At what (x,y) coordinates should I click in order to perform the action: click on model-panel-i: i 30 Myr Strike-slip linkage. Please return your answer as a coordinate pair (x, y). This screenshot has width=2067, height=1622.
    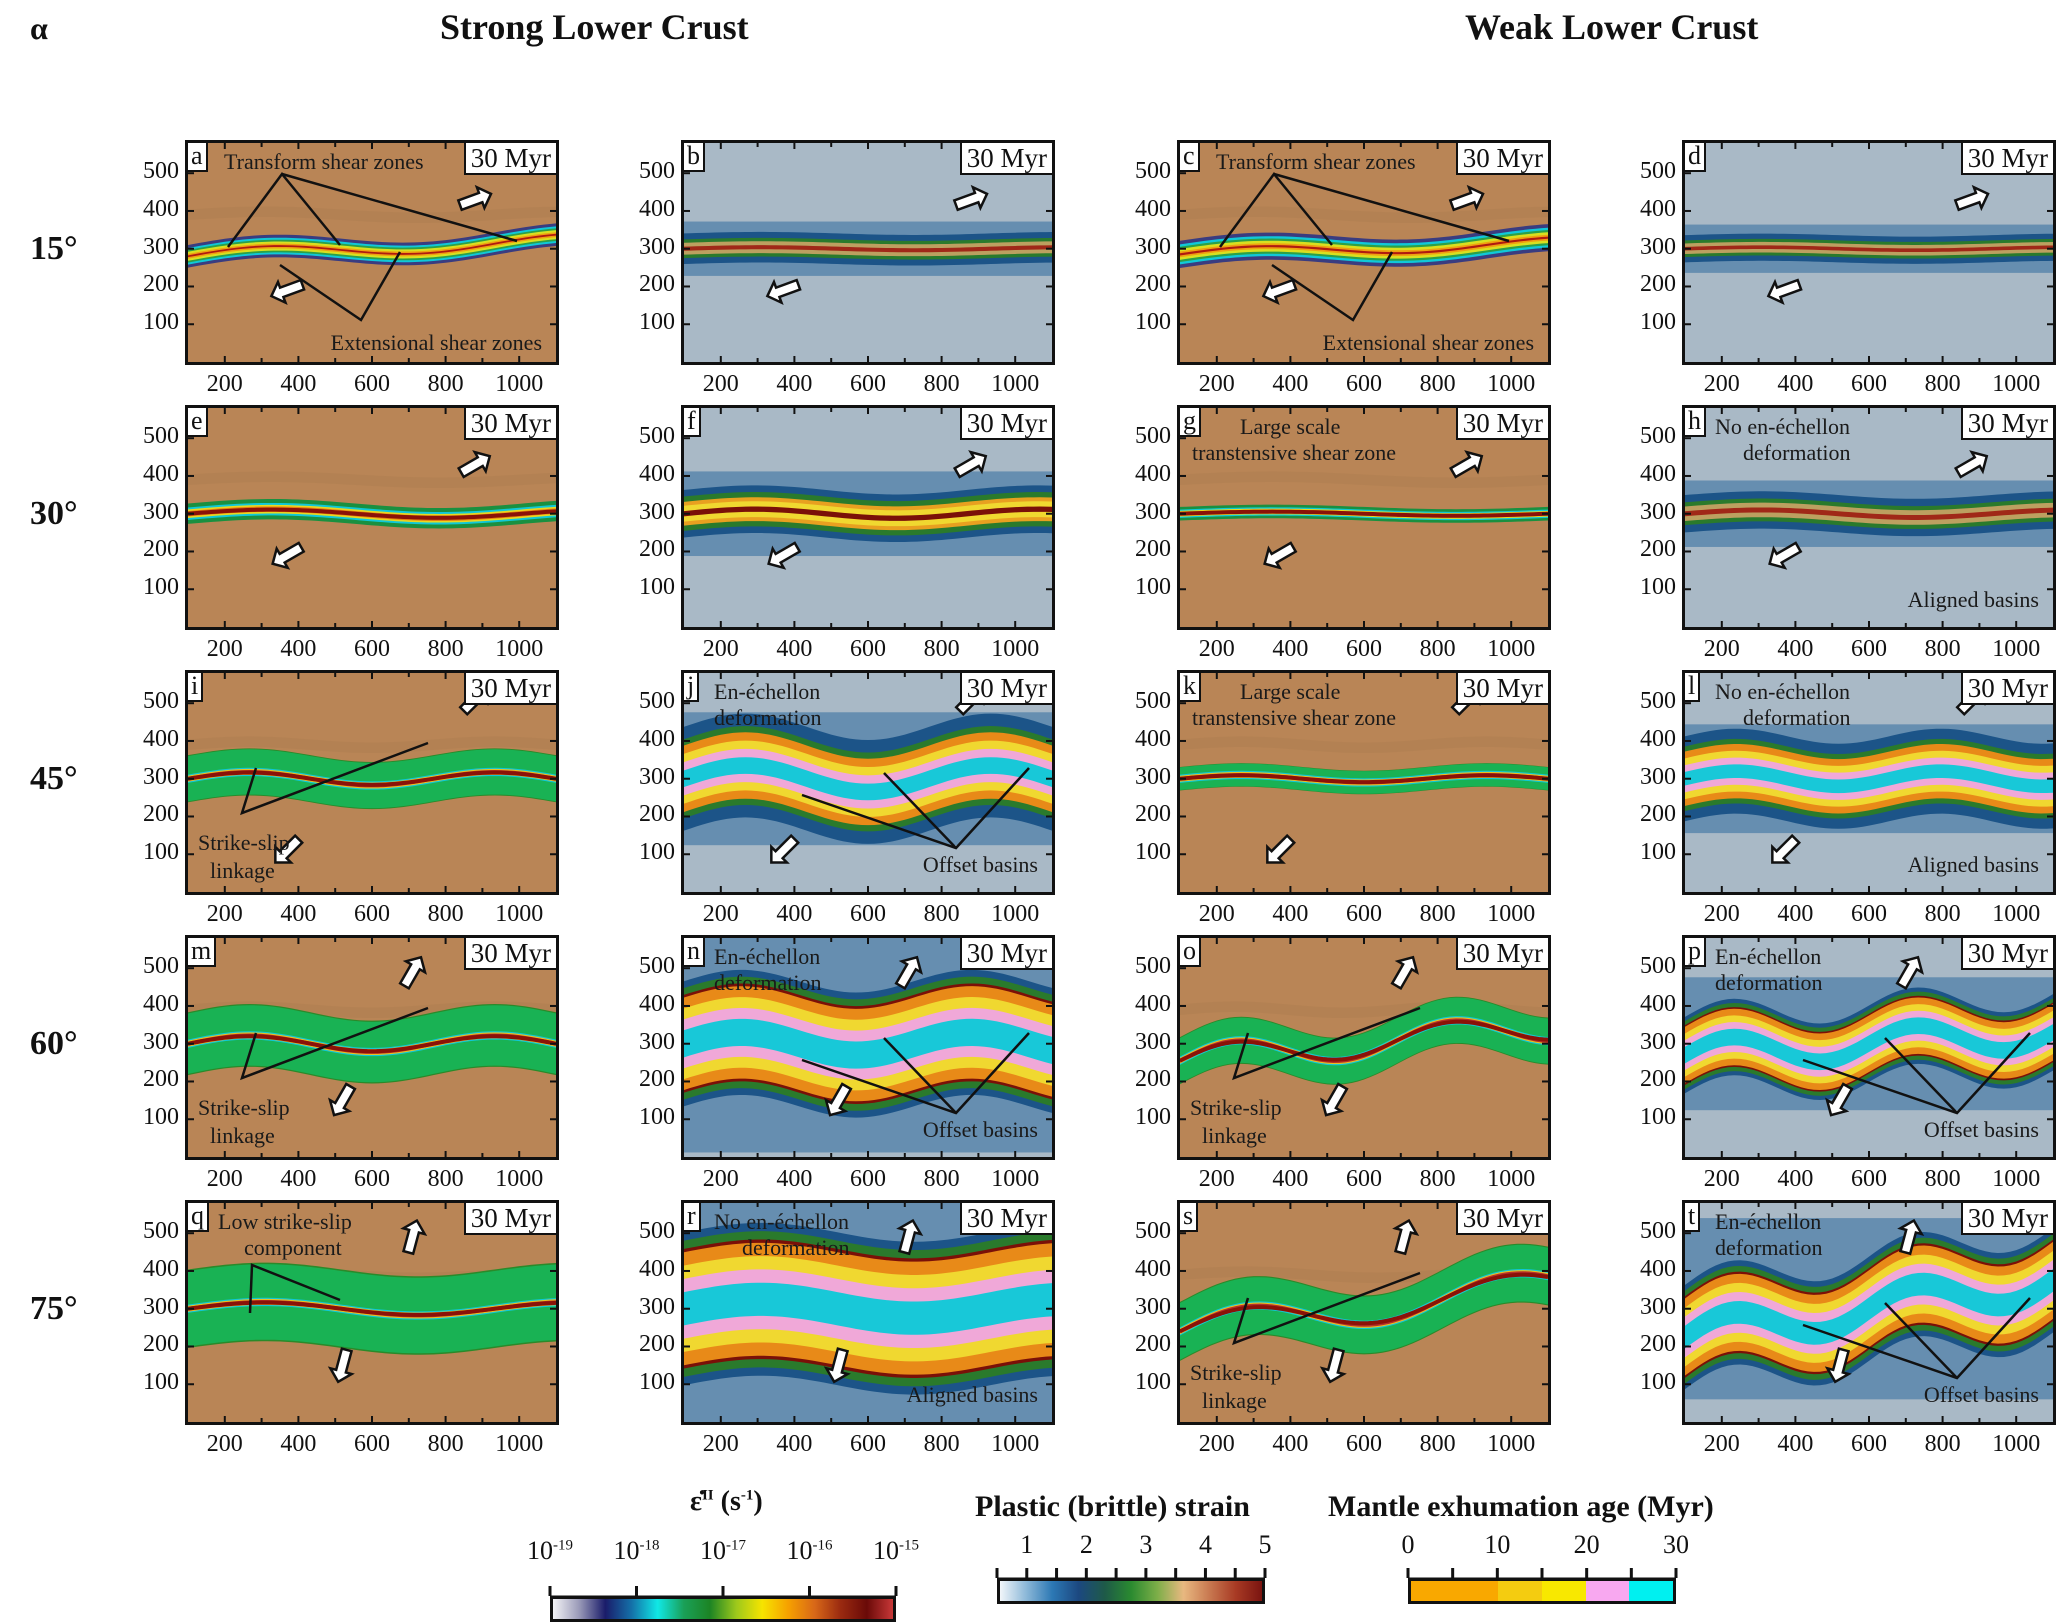
    Looking at the image, I should click on (372, 782).